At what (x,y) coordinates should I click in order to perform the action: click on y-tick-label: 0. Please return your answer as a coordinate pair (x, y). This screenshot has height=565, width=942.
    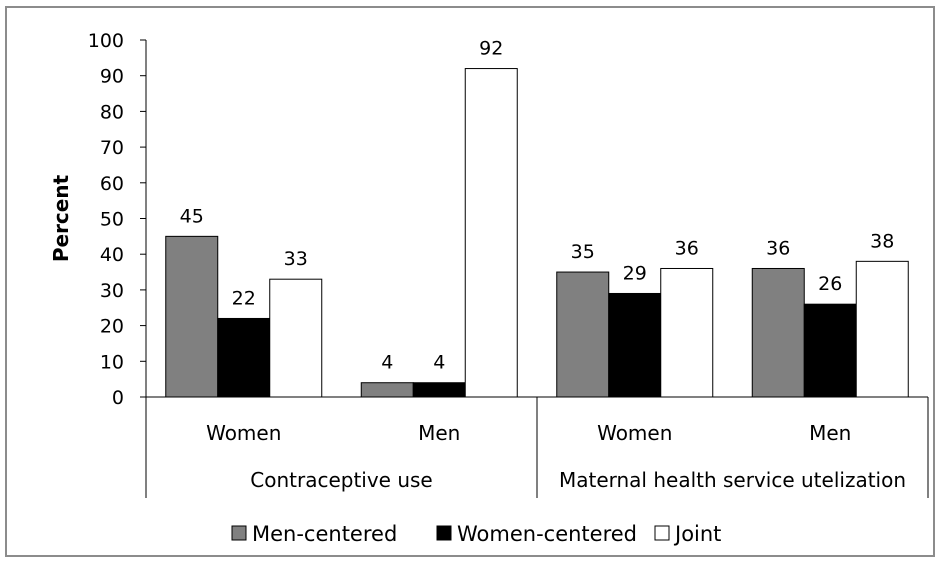
    Looking at the image, I should click on (118, 398).